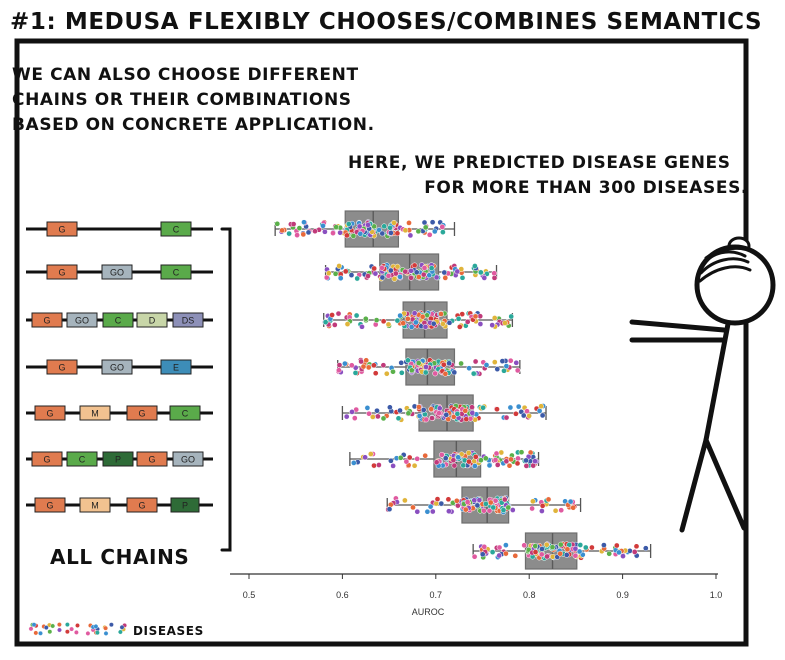 This screenshot has width=785, height=660. What do you see at coordinates (539, 163) in the screenshot?
I see `speech-line-1: HERE, WE PREDICTED DISEASE GENES` at bounding box center [539, 163].